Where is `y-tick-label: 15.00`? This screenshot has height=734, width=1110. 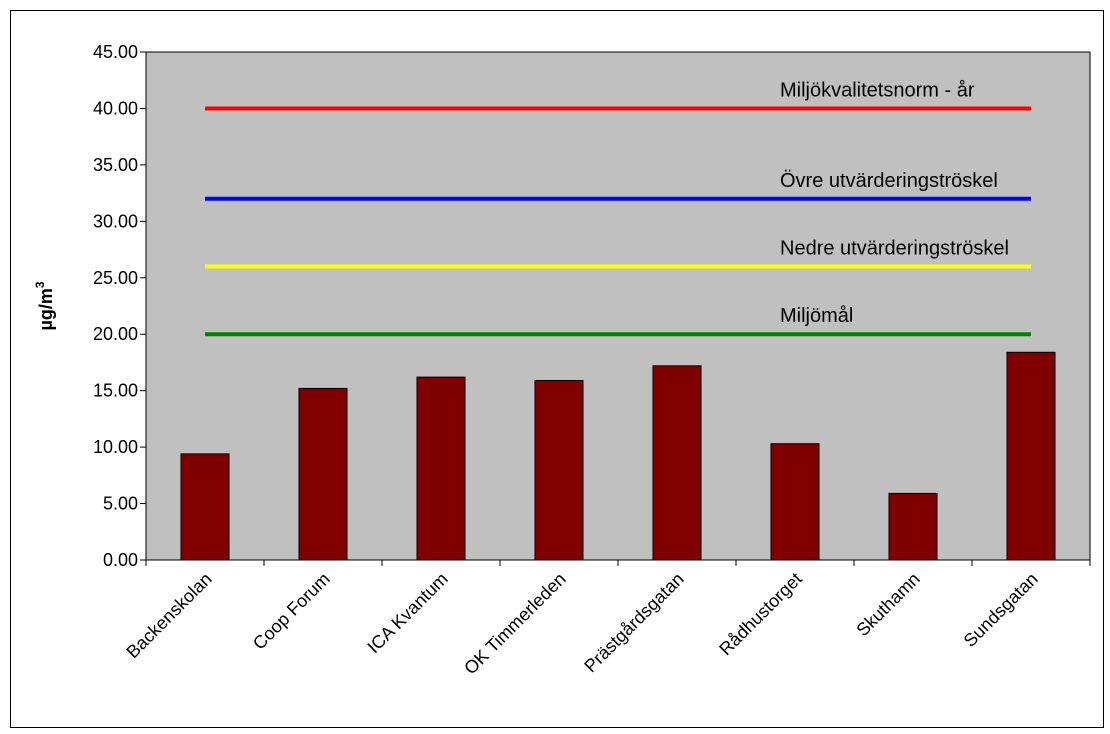
y-tick-label: 15.00 is located at coordinates (115, 391).